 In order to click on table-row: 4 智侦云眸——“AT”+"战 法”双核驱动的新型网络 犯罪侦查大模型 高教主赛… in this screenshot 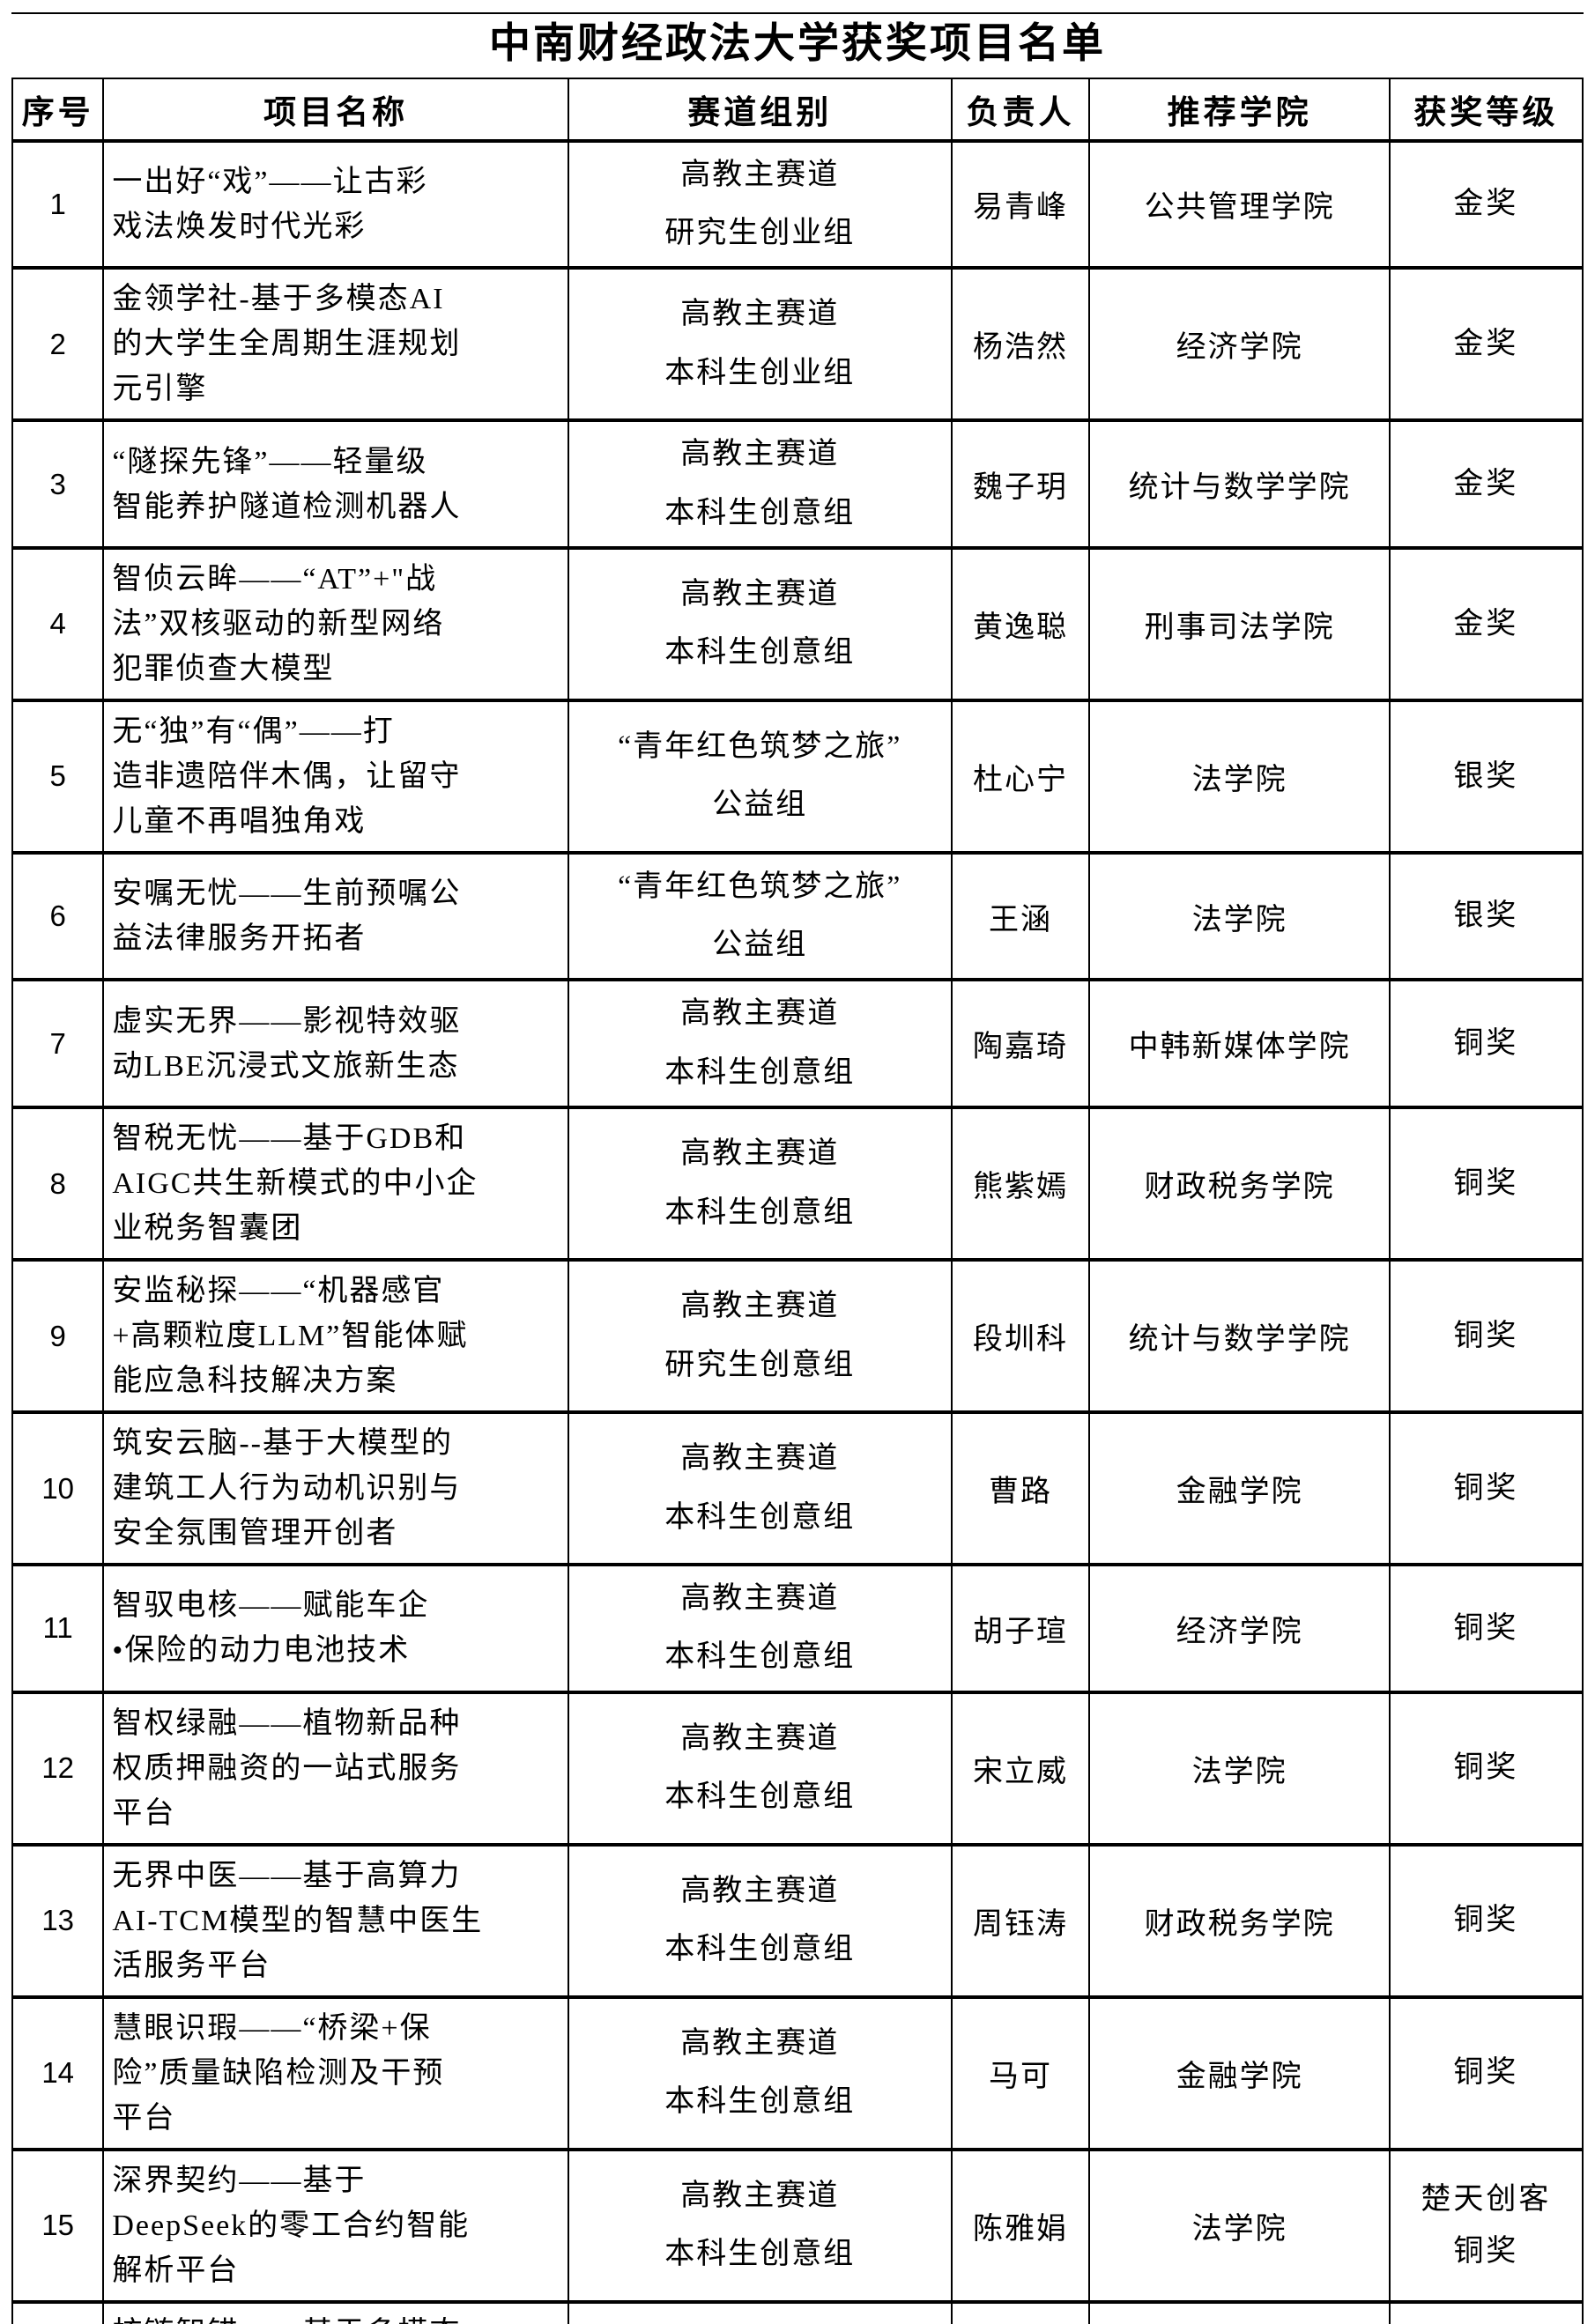, I will do `click(797, 623)`.